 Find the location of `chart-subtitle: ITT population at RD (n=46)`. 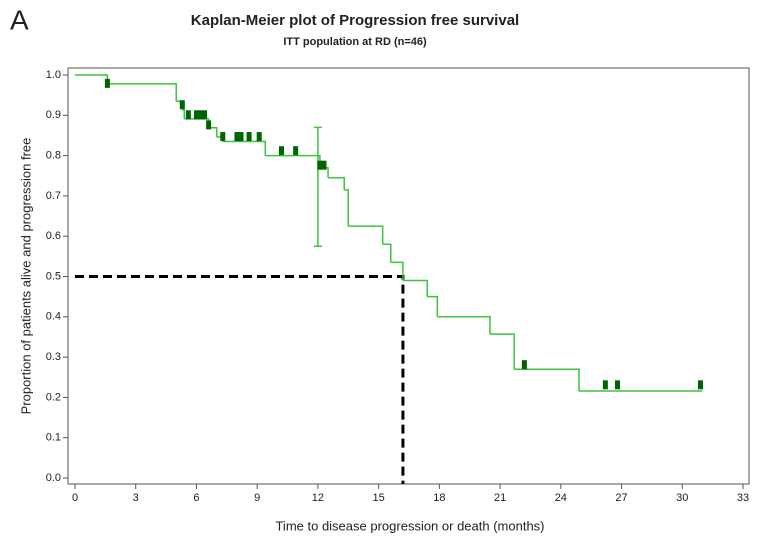

chart-subtitle: ITT population at RD (n=46) is located at coordinates (355, 42).